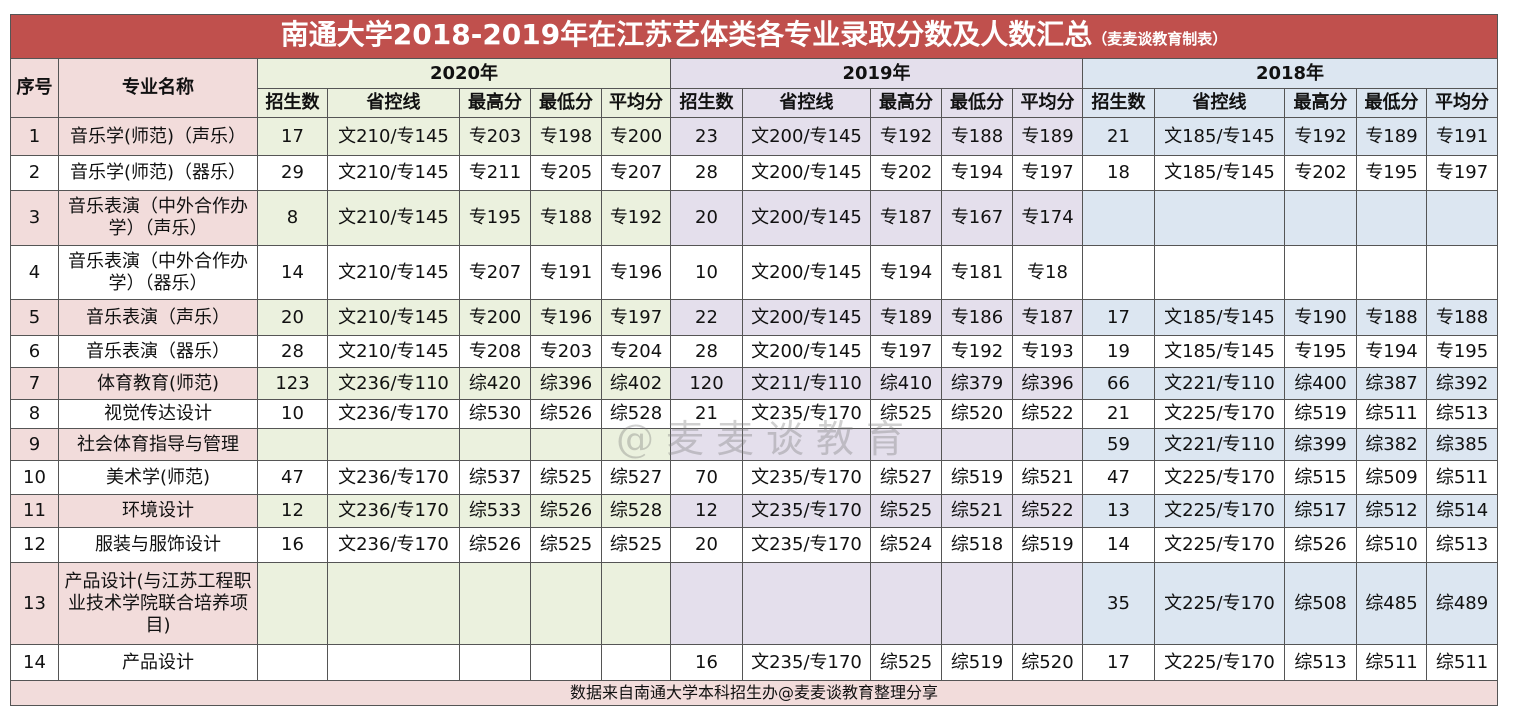 This screenshot has width=1513, height=726. What do you see at coordinates (1047, 477) in the screenshot?
I see `table-cell: 综521` at bounding box center [1047, 477].